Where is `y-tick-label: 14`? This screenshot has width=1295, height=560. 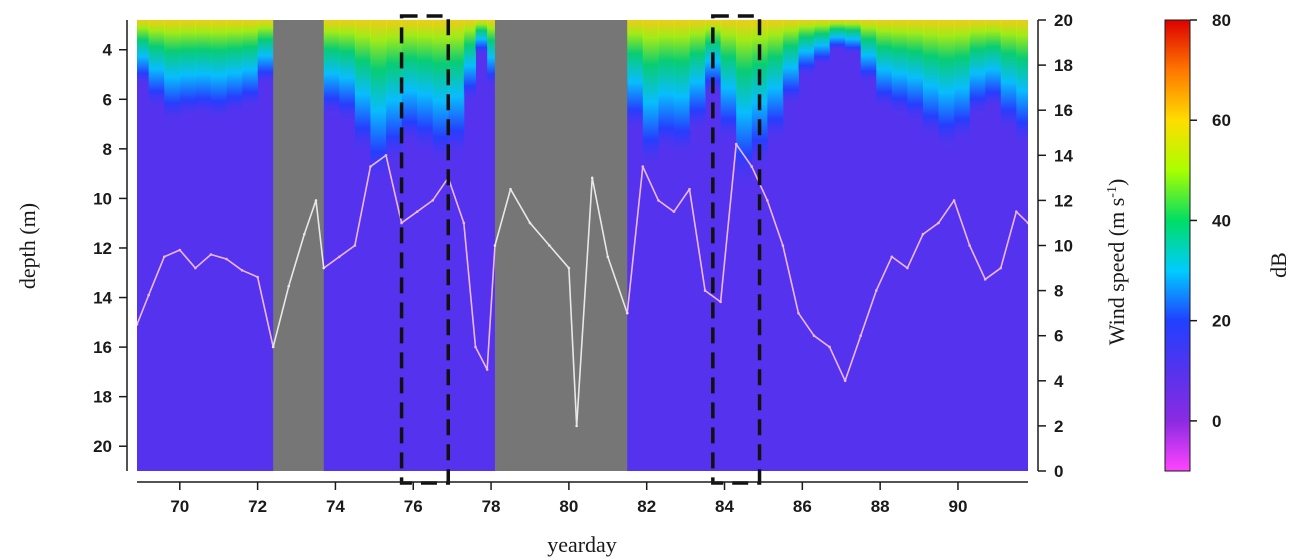 y-tick-label: 14 is located at coordinates (102, 298).